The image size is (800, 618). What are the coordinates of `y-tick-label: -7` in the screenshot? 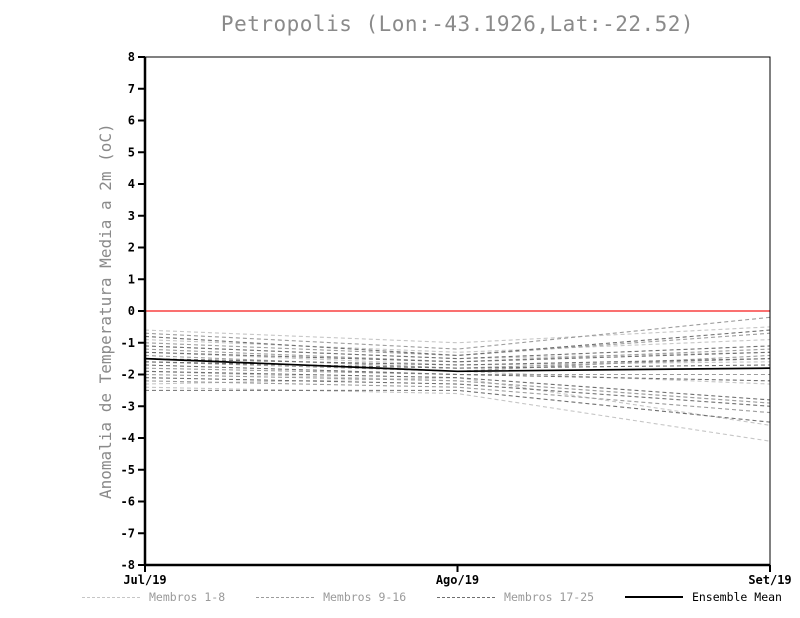 It's located at (128, 533).